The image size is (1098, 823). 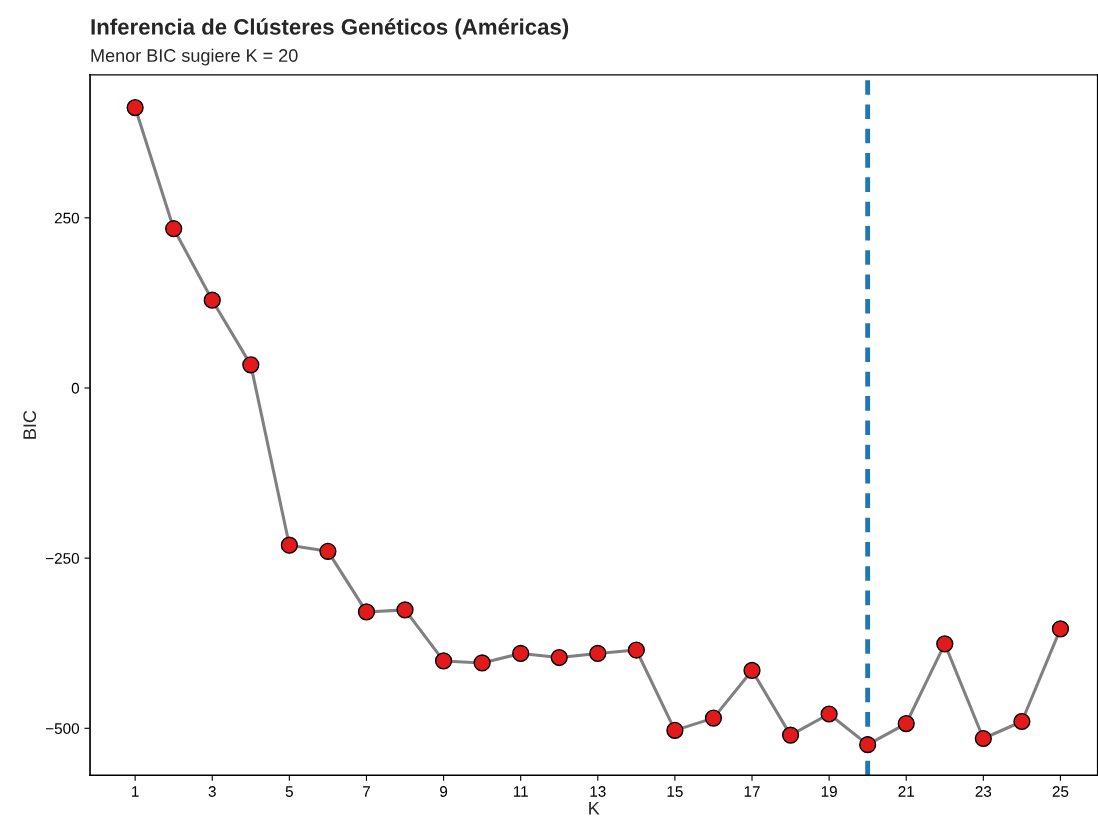 What do you see at coordinates (752, 791) in the screenshot?
I see `x-tick-label: 17` at bounding box center [752, 791].